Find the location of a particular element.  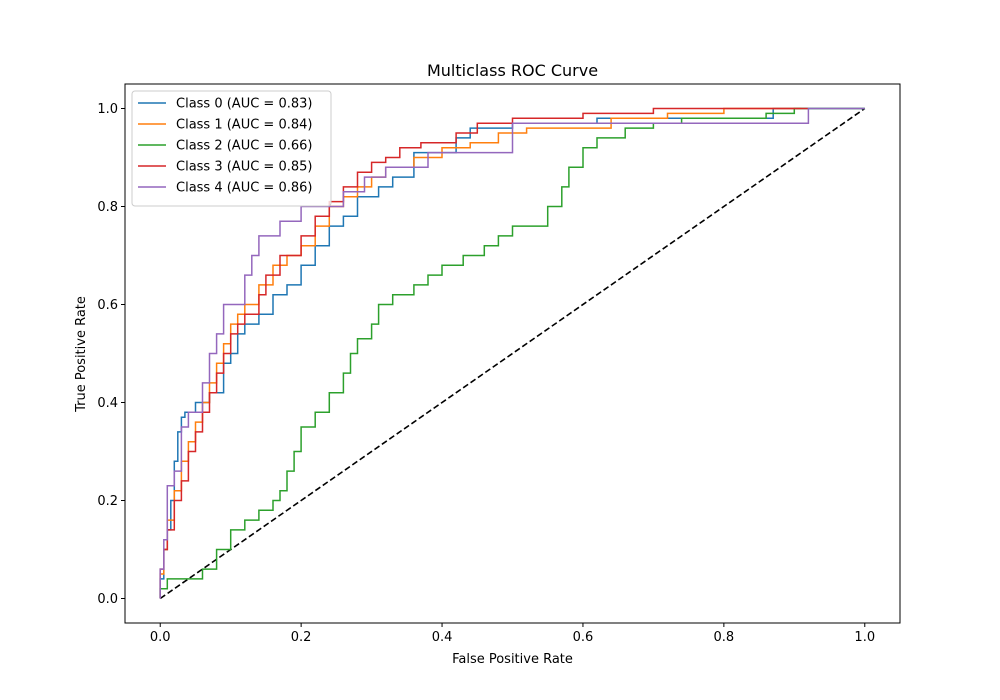

x-tick-label: 0.2 is located at coordinates (301, 637).